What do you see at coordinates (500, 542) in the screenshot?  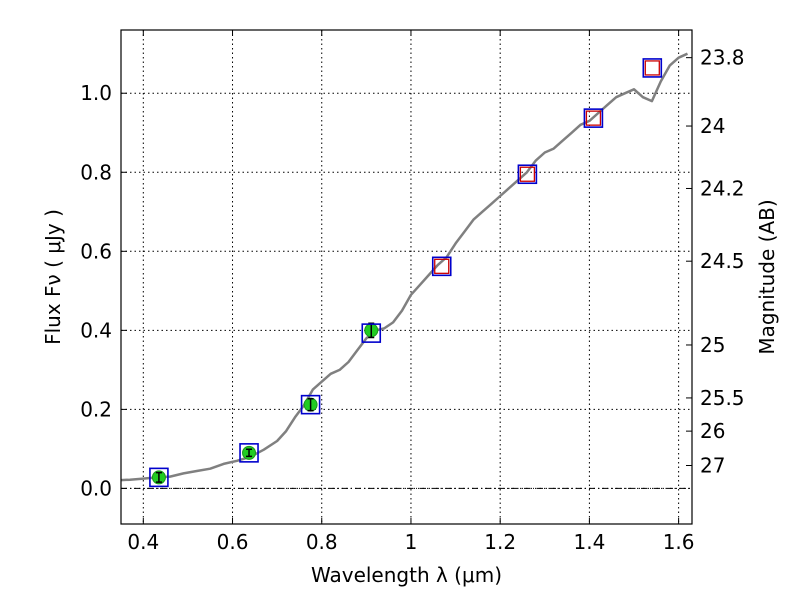 I see `x-tick-label-4: 1.2` at bounding box center [500, 542].